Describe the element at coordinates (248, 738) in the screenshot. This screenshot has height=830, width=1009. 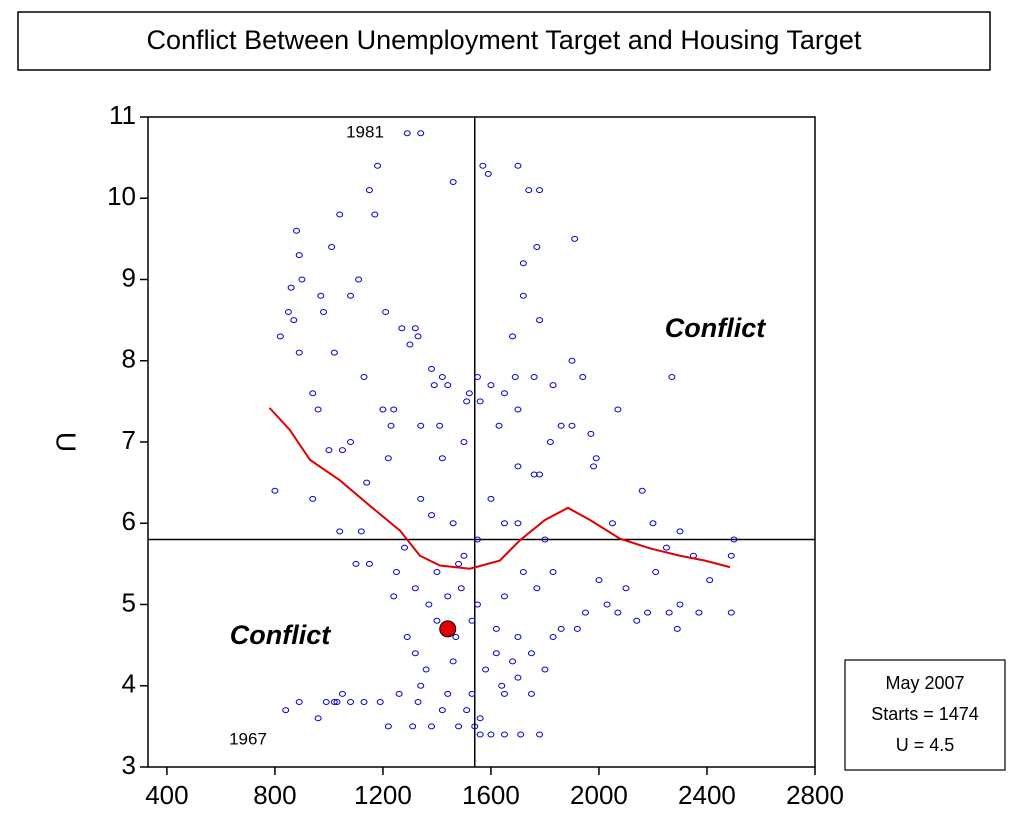
I see `annotation: 1967` at that location.